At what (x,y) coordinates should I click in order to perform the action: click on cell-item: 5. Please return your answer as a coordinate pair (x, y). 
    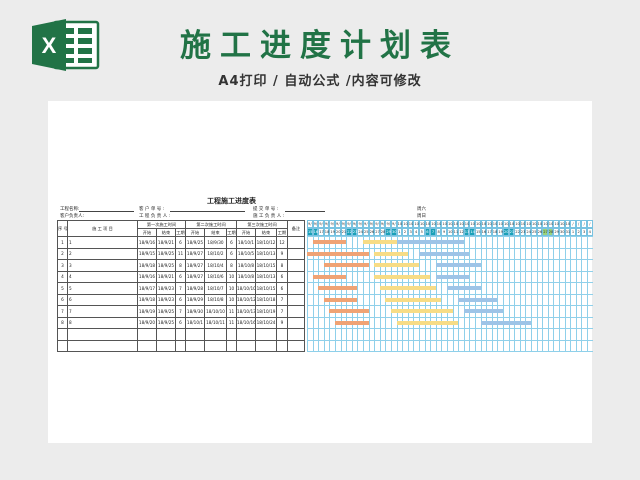
    Looking at the image, I should click on (102, 288).